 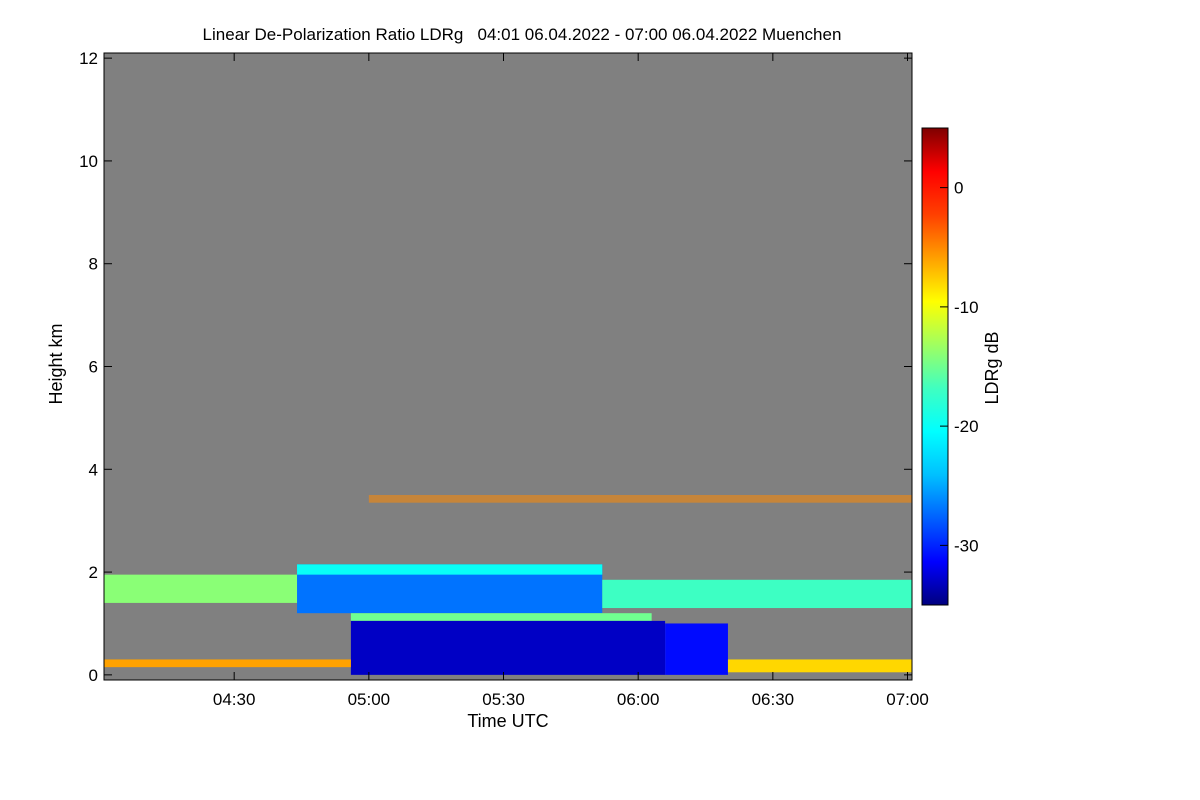 I want to click on colorbar-label: LDRg dB, so click(x=992, y=367).